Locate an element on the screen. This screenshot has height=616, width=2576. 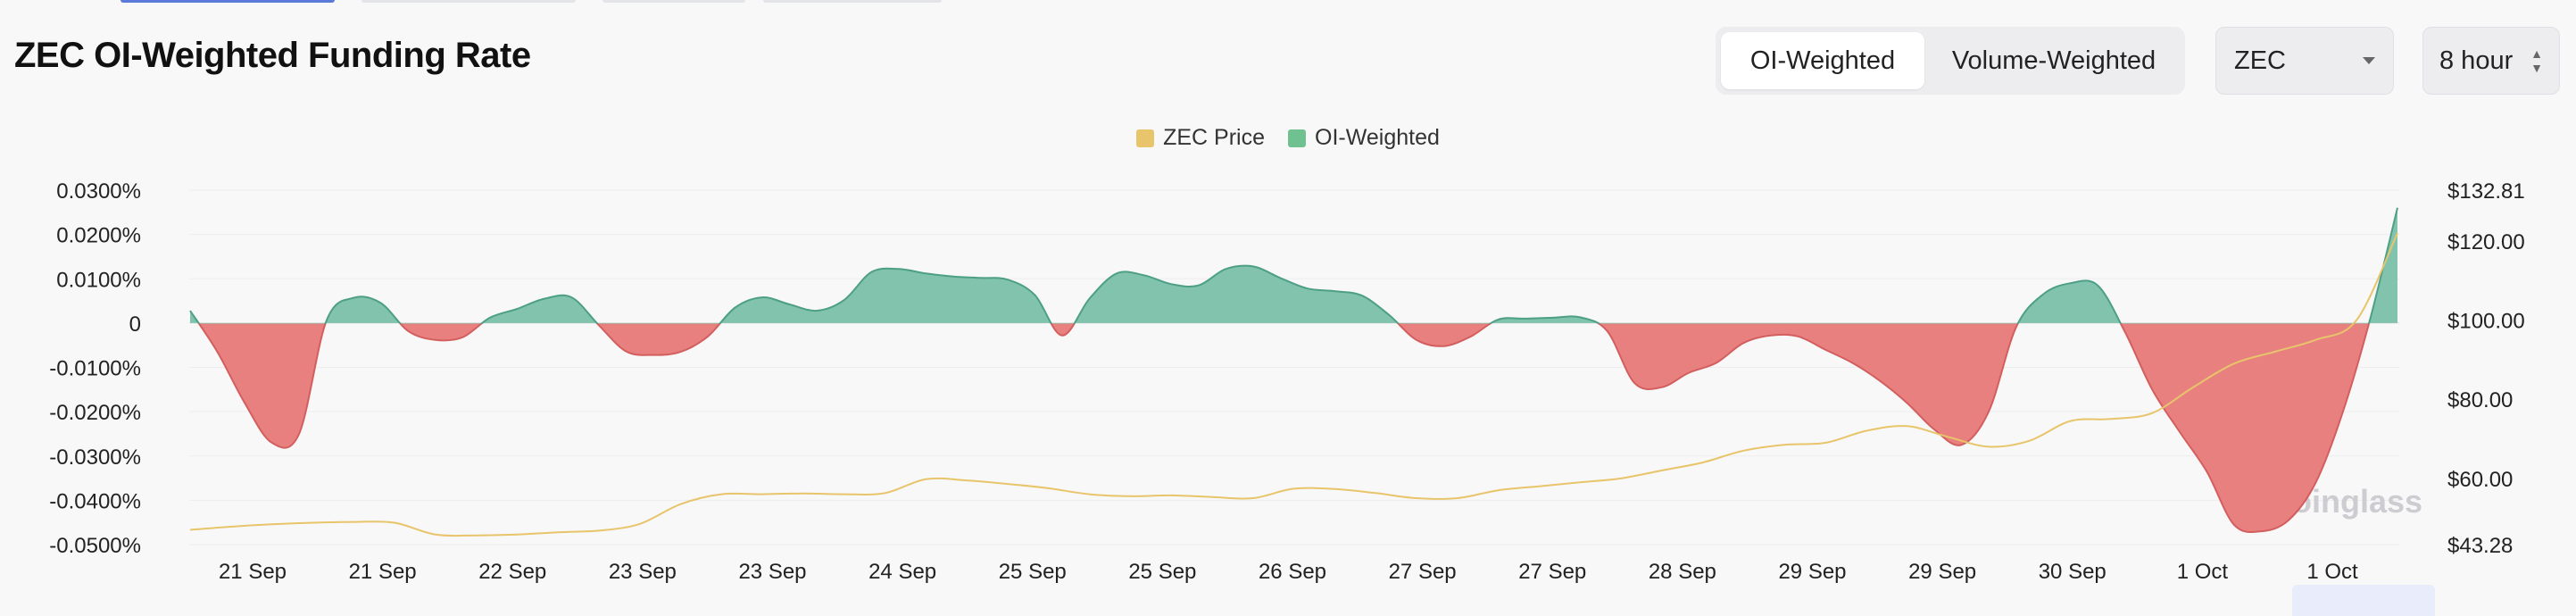
legend-label-oi: OI-Weighted is located at coordinates (1378, 137).